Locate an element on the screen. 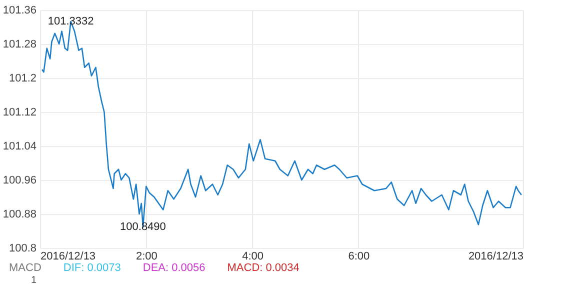  annotation: 101.3332 is located at coordinates (71, 21).